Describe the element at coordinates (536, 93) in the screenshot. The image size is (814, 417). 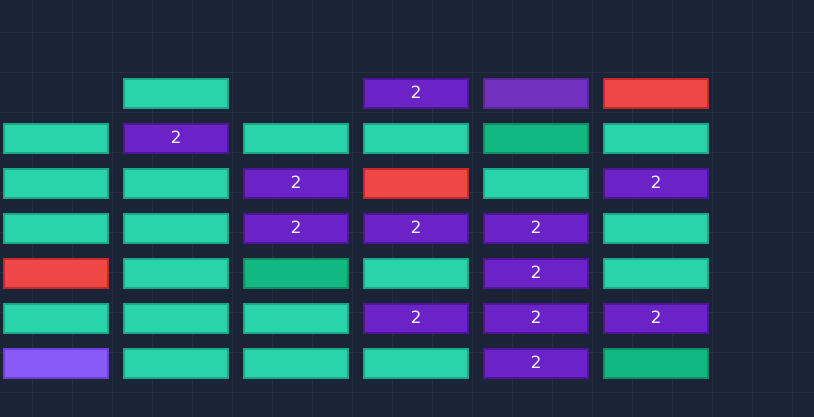
I see `brick-tough-soft` at that location.